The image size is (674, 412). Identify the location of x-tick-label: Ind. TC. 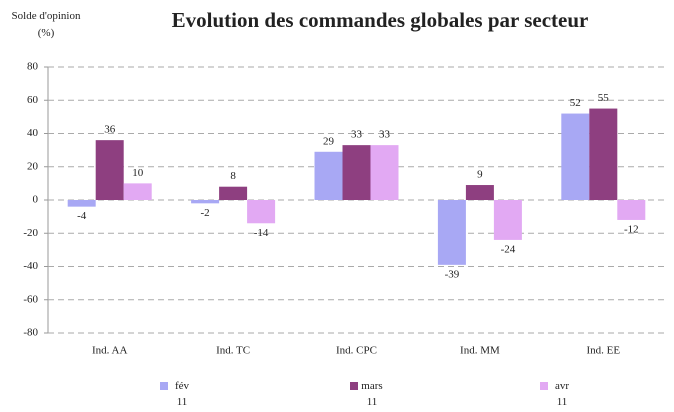
(233, 351).